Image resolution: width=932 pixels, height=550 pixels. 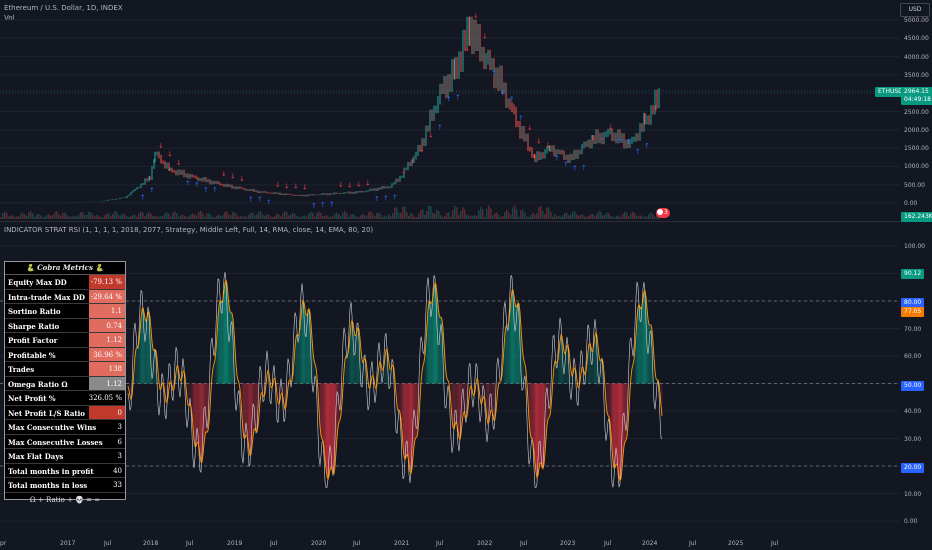 What do you see at coordinates (65, 282) in the screenshot?
I see `metric-row: Equity Max DD -79.13 %` at bounding box center [65, 282].